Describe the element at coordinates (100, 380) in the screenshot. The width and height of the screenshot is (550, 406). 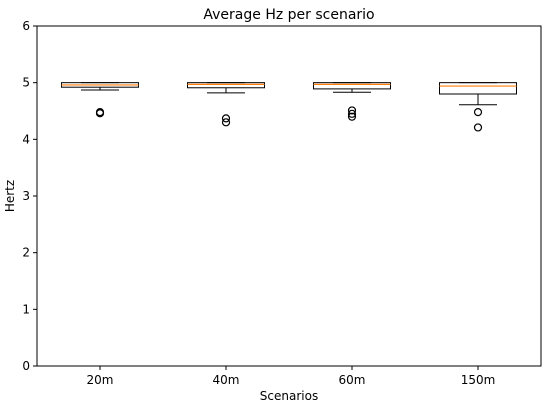
I see `x-tick-label: 20m` at that location.